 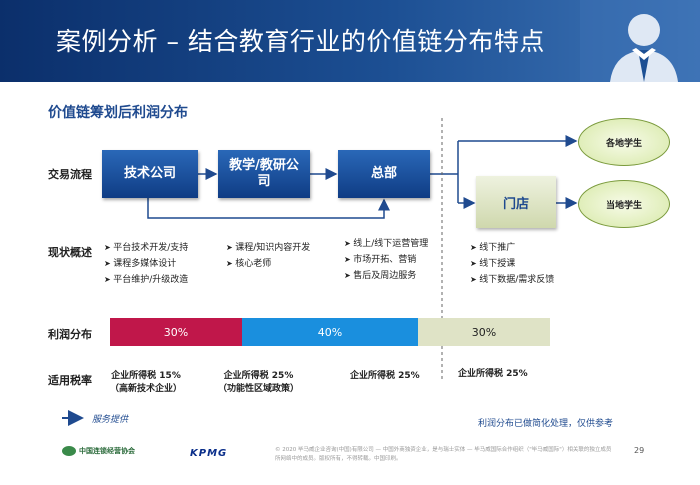 What do you see at coordinates (146, 248) in the screenshot?
I see `list-item: 平台技术开发/支持` at bounding box center [146, 248].